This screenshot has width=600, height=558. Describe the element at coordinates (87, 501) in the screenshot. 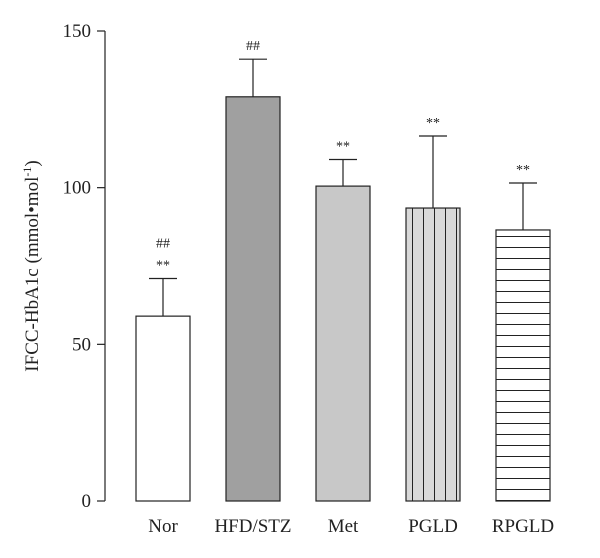

I see `y-tick-label-0: 0` at that location.